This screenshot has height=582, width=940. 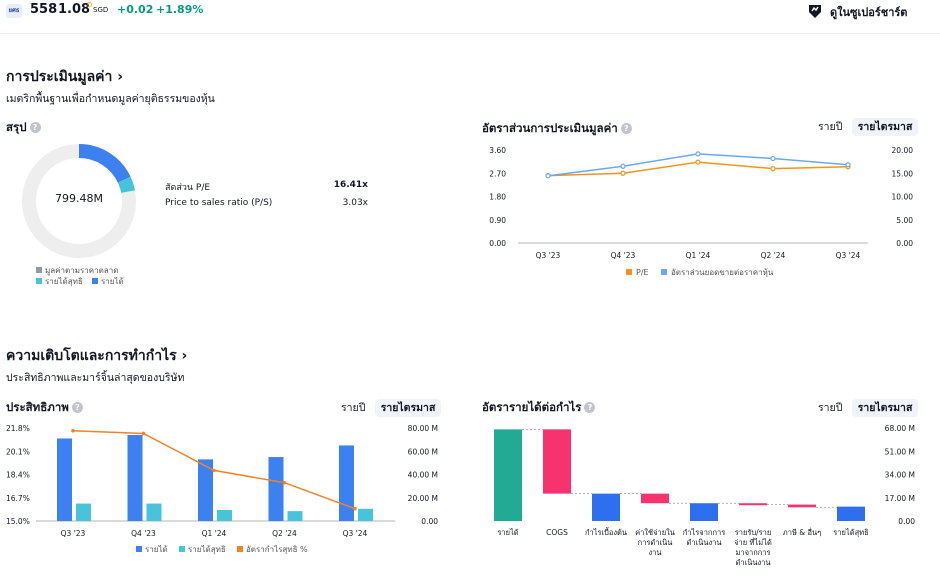 What do you see at coordinates (97, 356) in the screenshot?
I see `growth-title: ความเติบโตและการทำกำไร ›` at bounding box center [97, 356].